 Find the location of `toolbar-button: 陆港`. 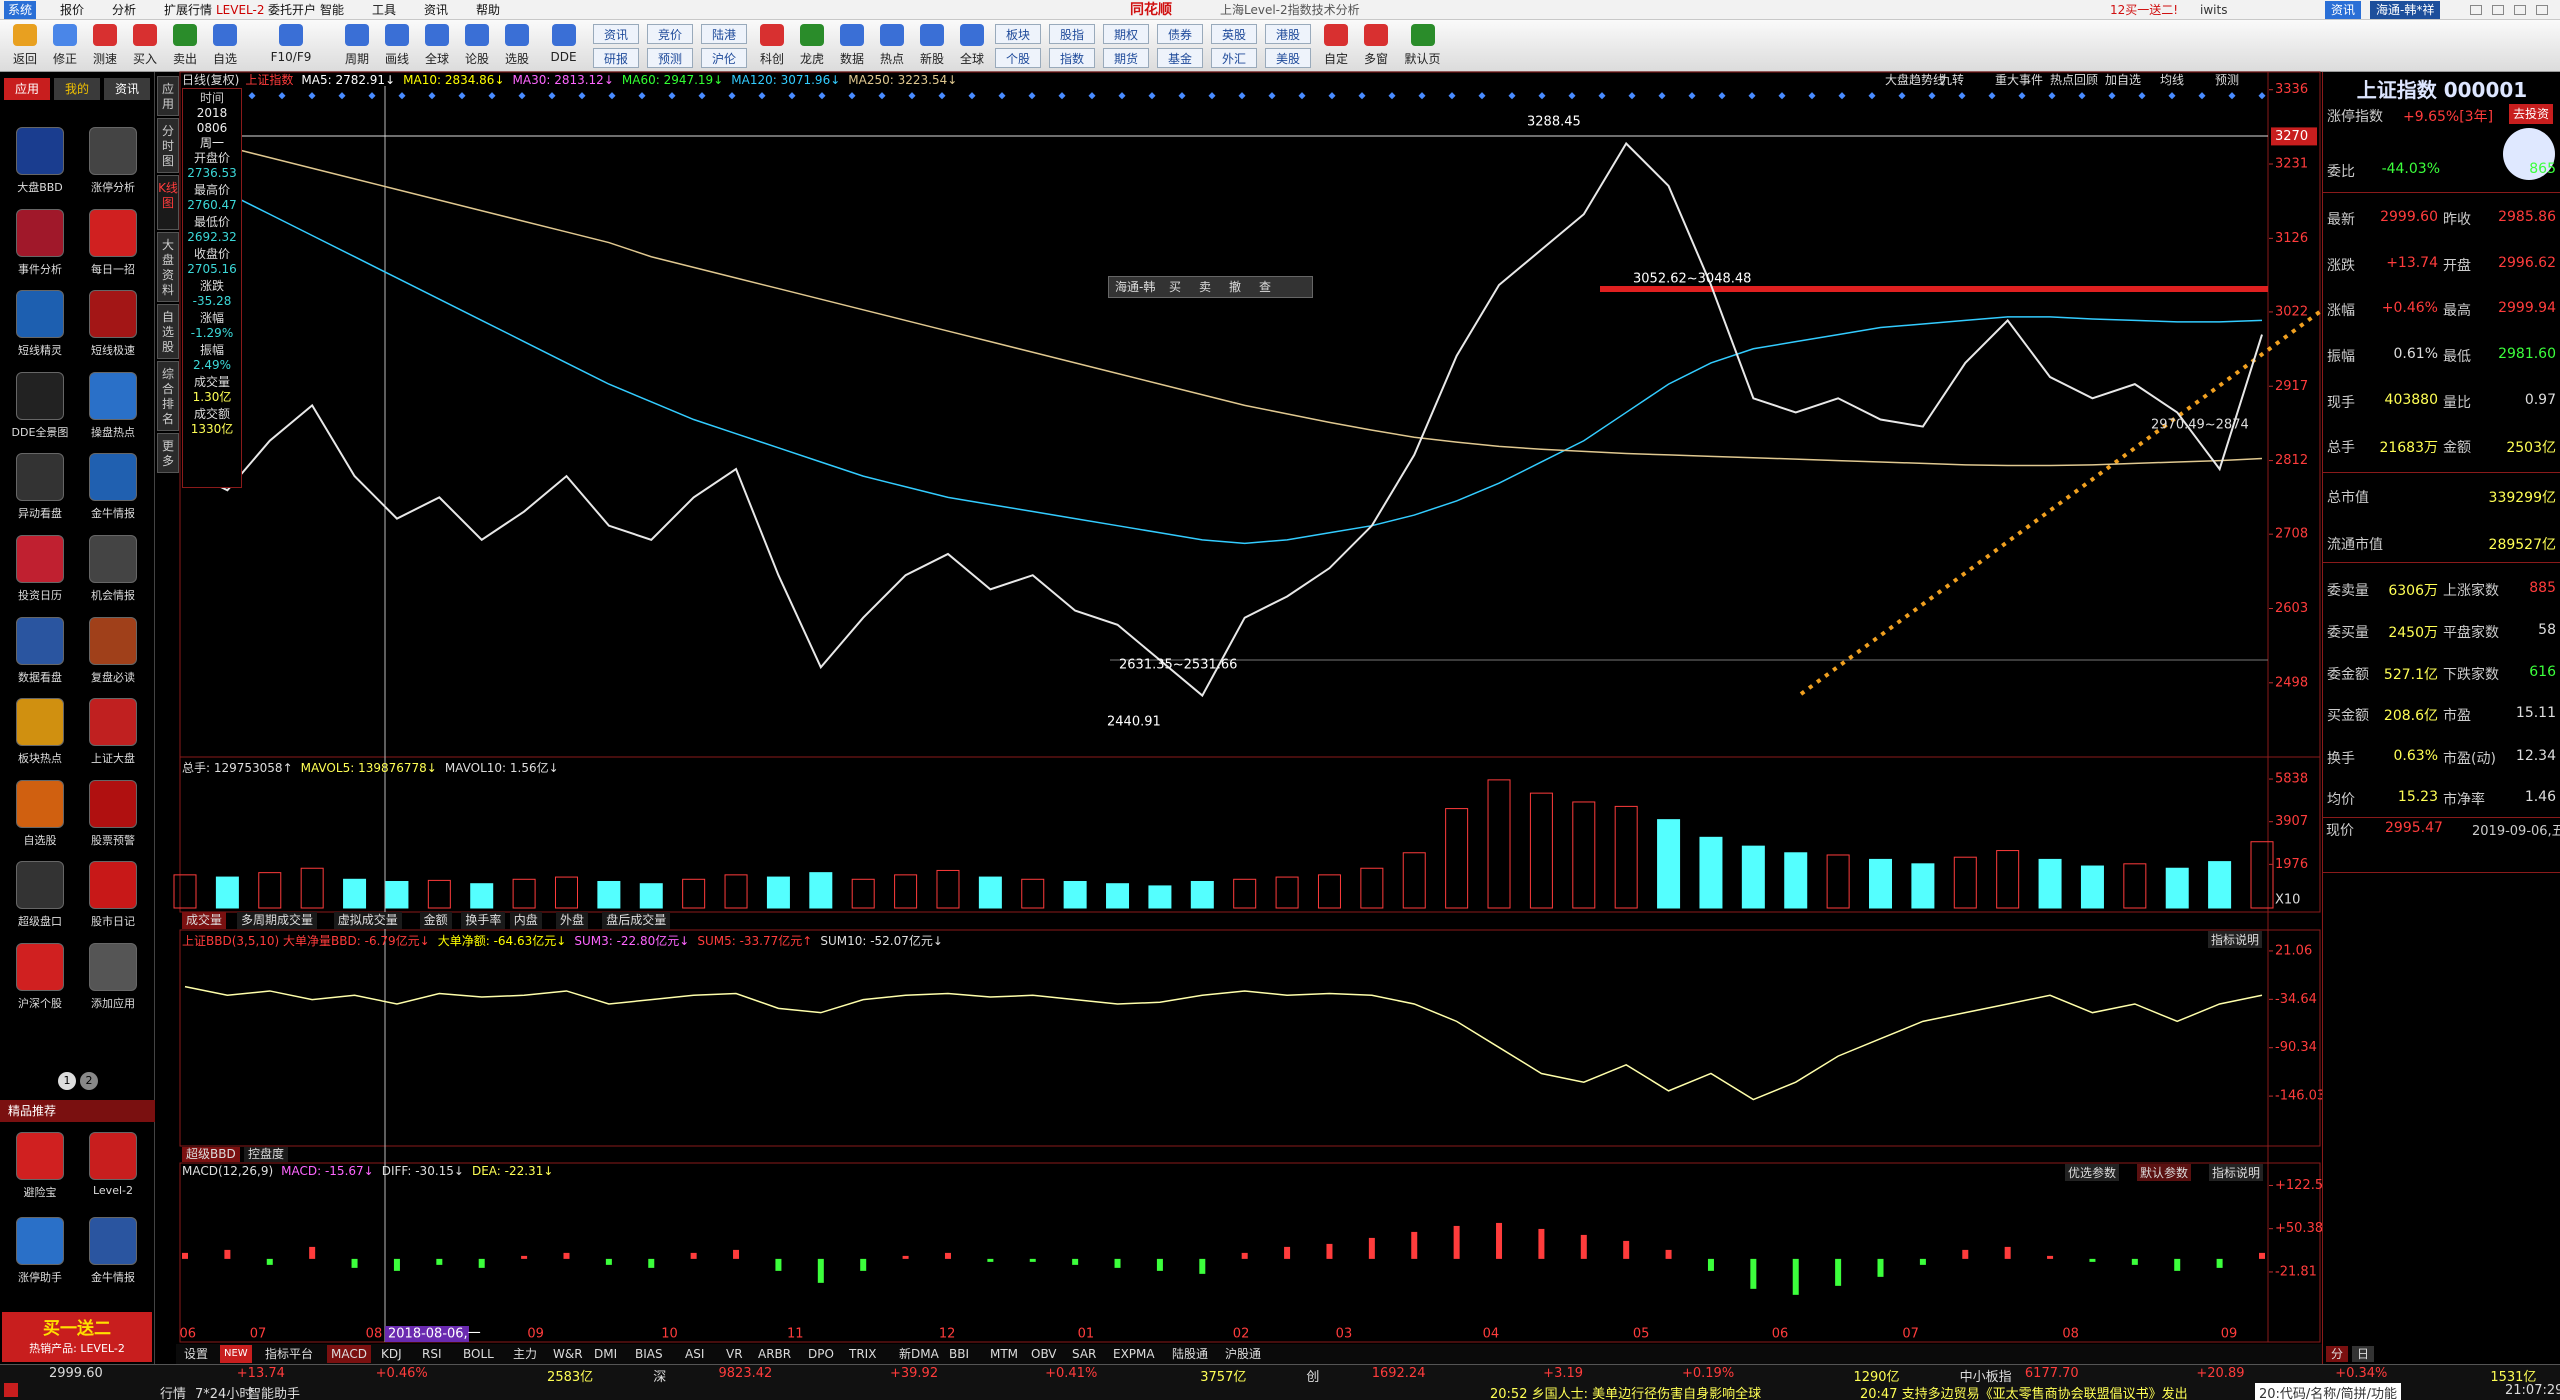

toolbar-button: 陆港 is located at coordinates (724, 34).